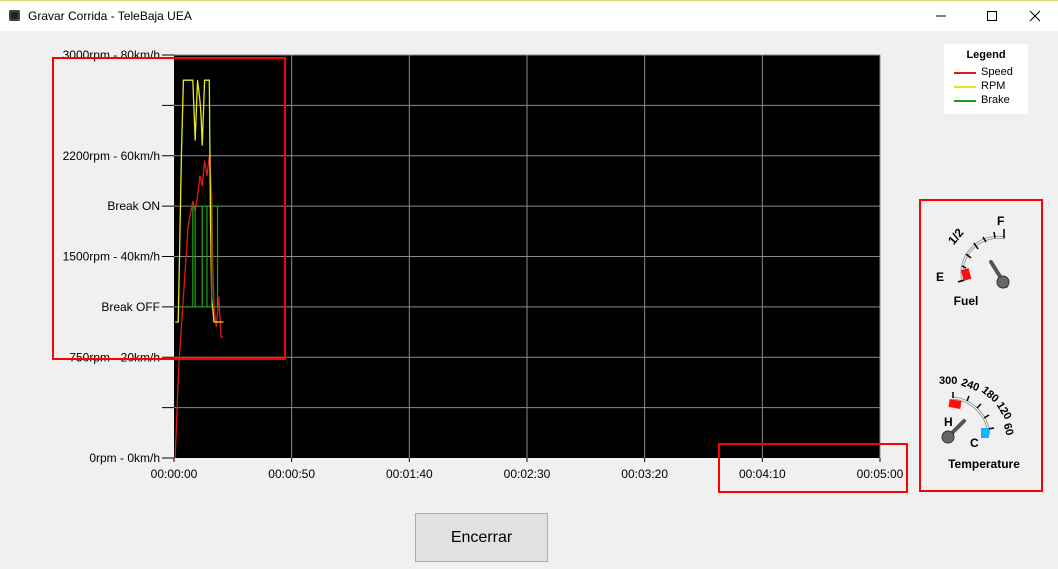  I want to click on legend-item-speed: Speed, so click(991, 73).